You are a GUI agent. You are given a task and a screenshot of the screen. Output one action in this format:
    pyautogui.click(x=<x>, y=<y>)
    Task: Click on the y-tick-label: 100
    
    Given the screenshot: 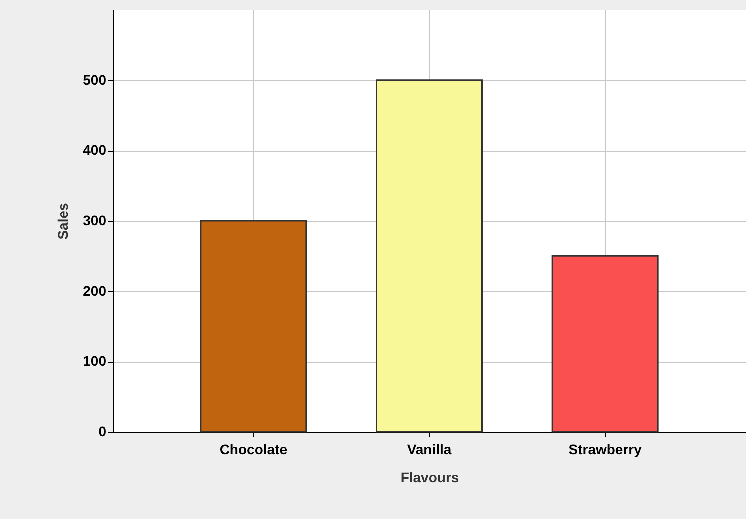 What is the action you would take?
    pyautogui.click(x=95, y=361)
    